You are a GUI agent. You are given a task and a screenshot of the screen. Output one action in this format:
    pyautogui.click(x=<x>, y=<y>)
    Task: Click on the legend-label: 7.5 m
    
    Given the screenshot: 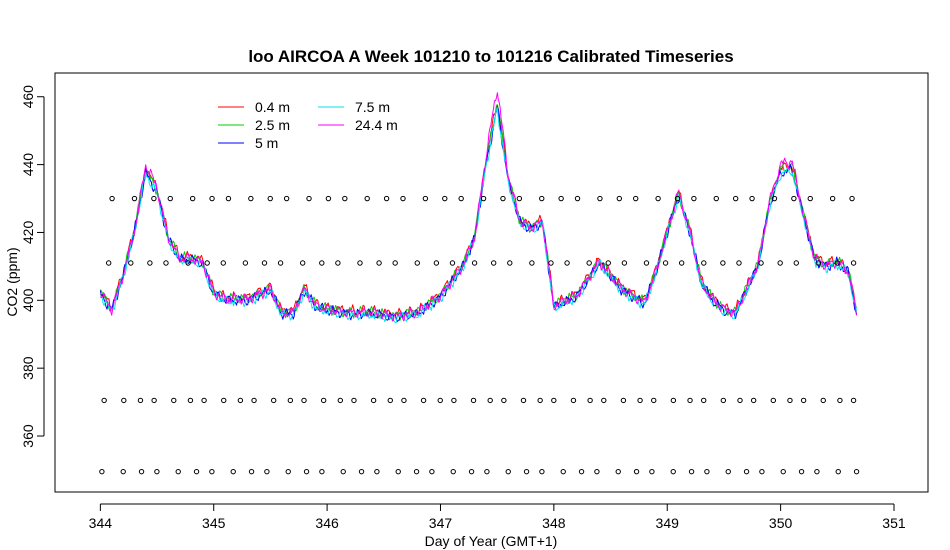 What is the action you would take?
    pyautogui.click(x=372, y=107)
    